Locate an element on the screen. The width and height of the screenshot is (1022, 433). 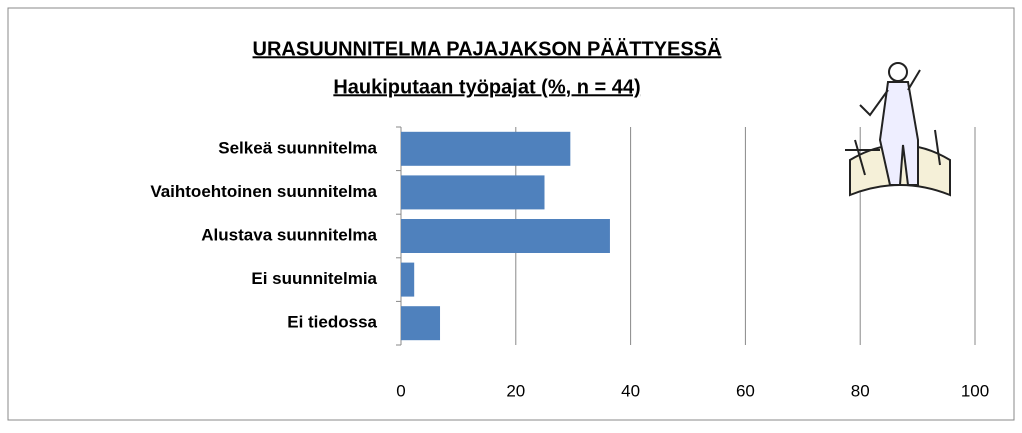
y-tick-label: Alustava suunnitelma is located at coordinates (289, 234).